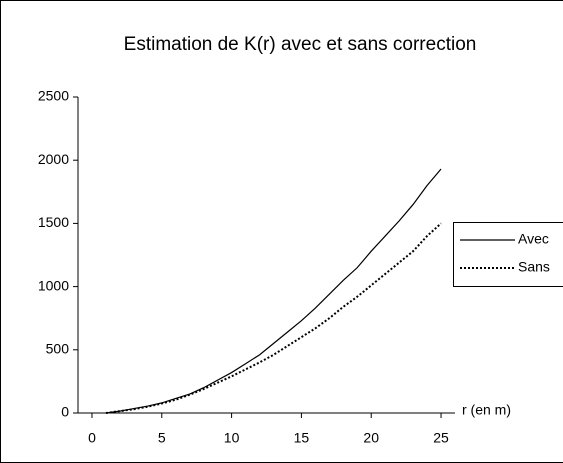 This screenshot has height=463, width=563. I want to click on x-tick-label: 15, so click(302, 438).